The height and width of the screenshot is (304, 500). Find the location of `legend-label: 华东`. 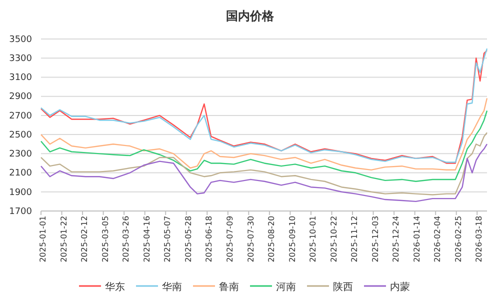

legend-label: 华东 is located at coordinates (115, 287).